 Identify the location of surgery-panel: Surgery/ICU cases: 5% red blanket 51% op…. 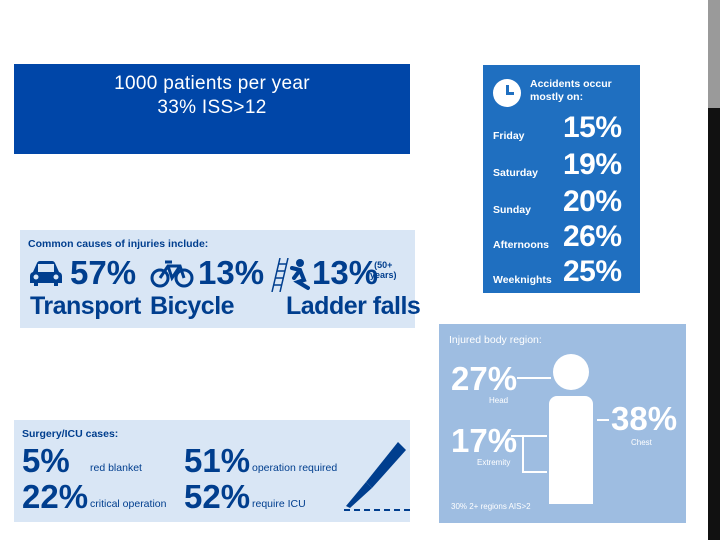
(212, 471).